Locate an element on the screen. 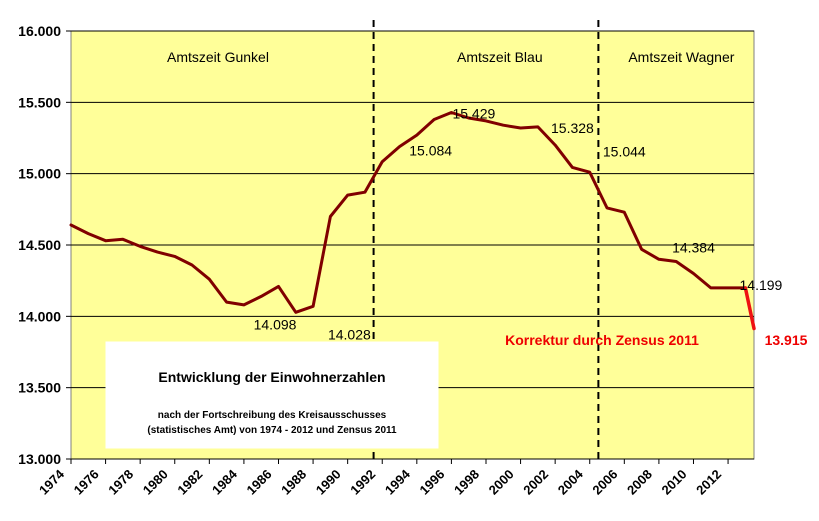 The width and height of the screenshot is (819, 521). correction-value: 13.915 is located at coordinates (786, 340).